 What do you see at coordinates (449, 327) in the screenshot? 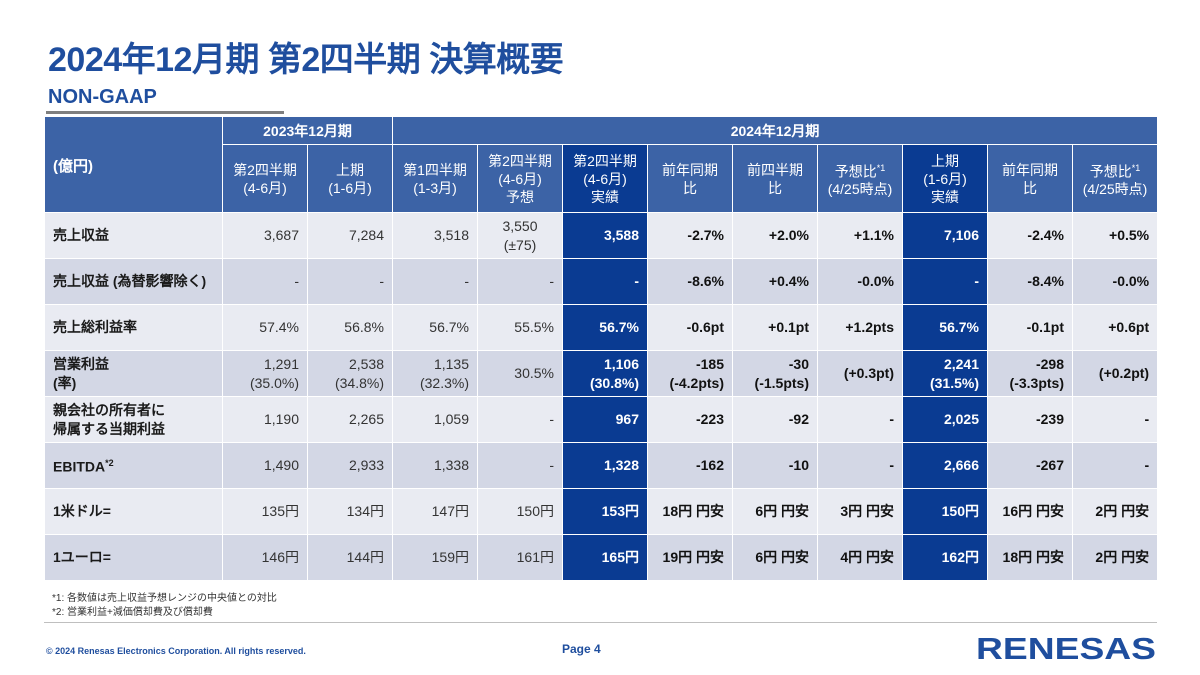
I see `table-cell-line: 56.7%` at bounding box center [449, 327].